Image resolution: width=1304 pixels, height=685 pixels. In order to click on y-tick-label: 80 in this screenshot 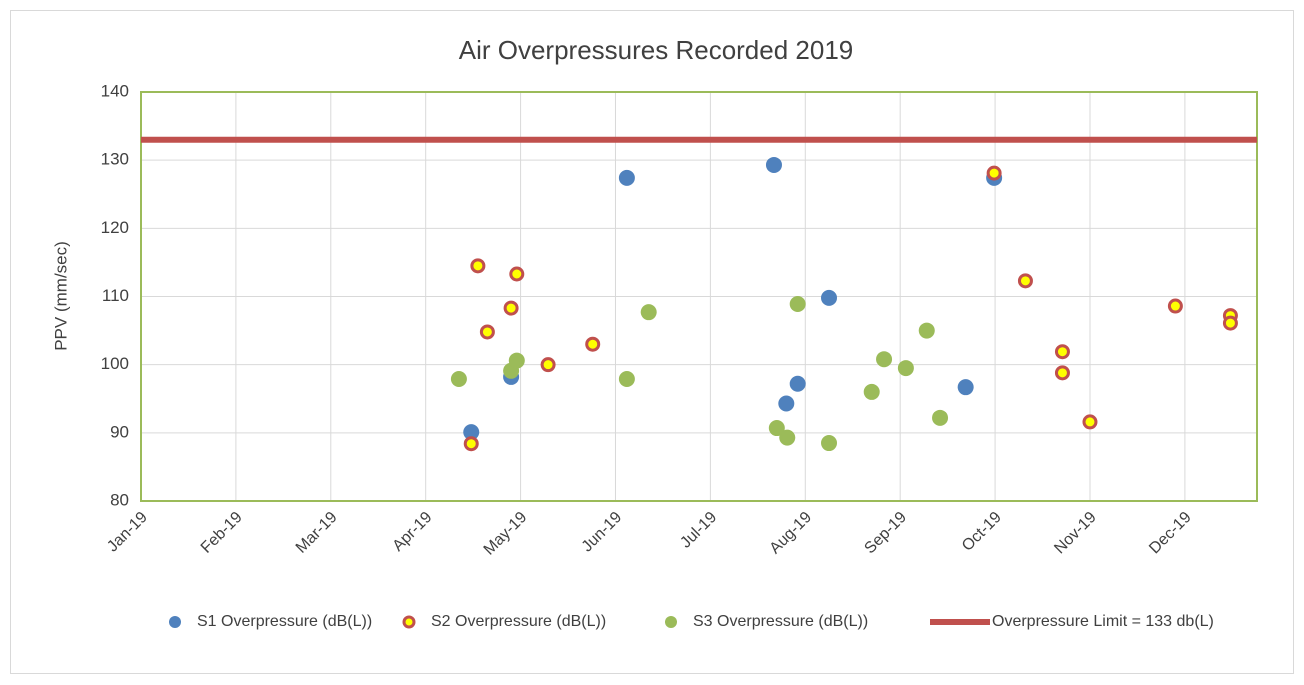, I will do `click(119, 499)`.